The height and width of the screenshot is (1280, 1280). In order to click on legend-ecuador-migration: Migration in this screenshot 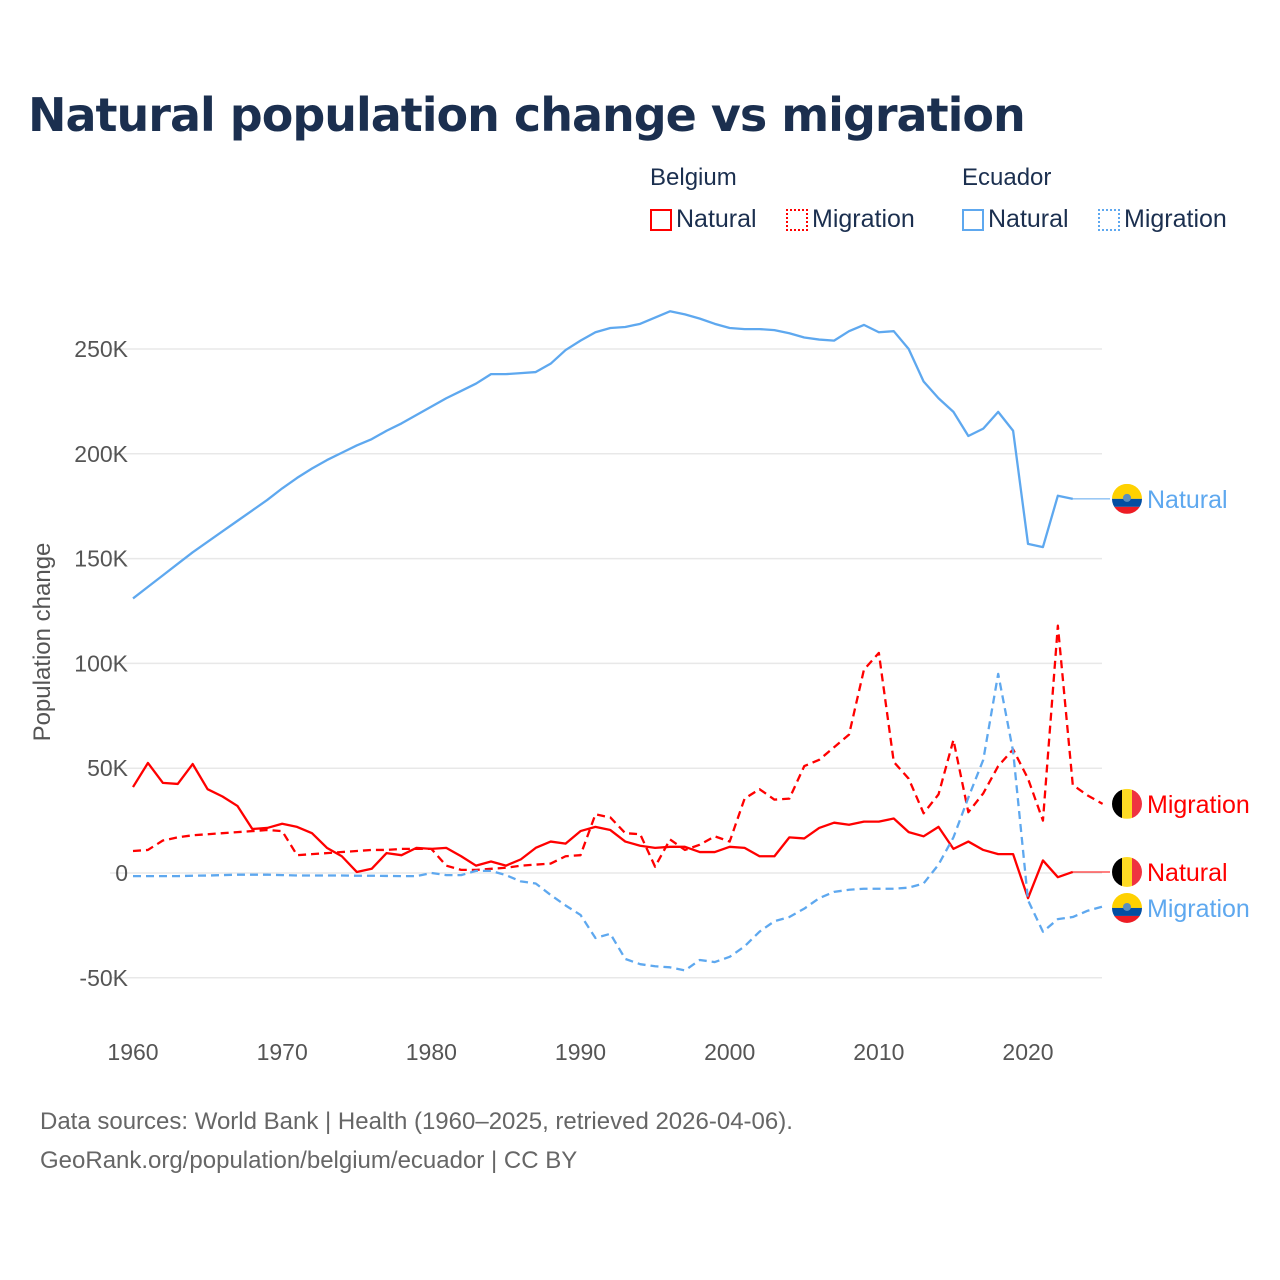, I will do `click(1162, 219)`.